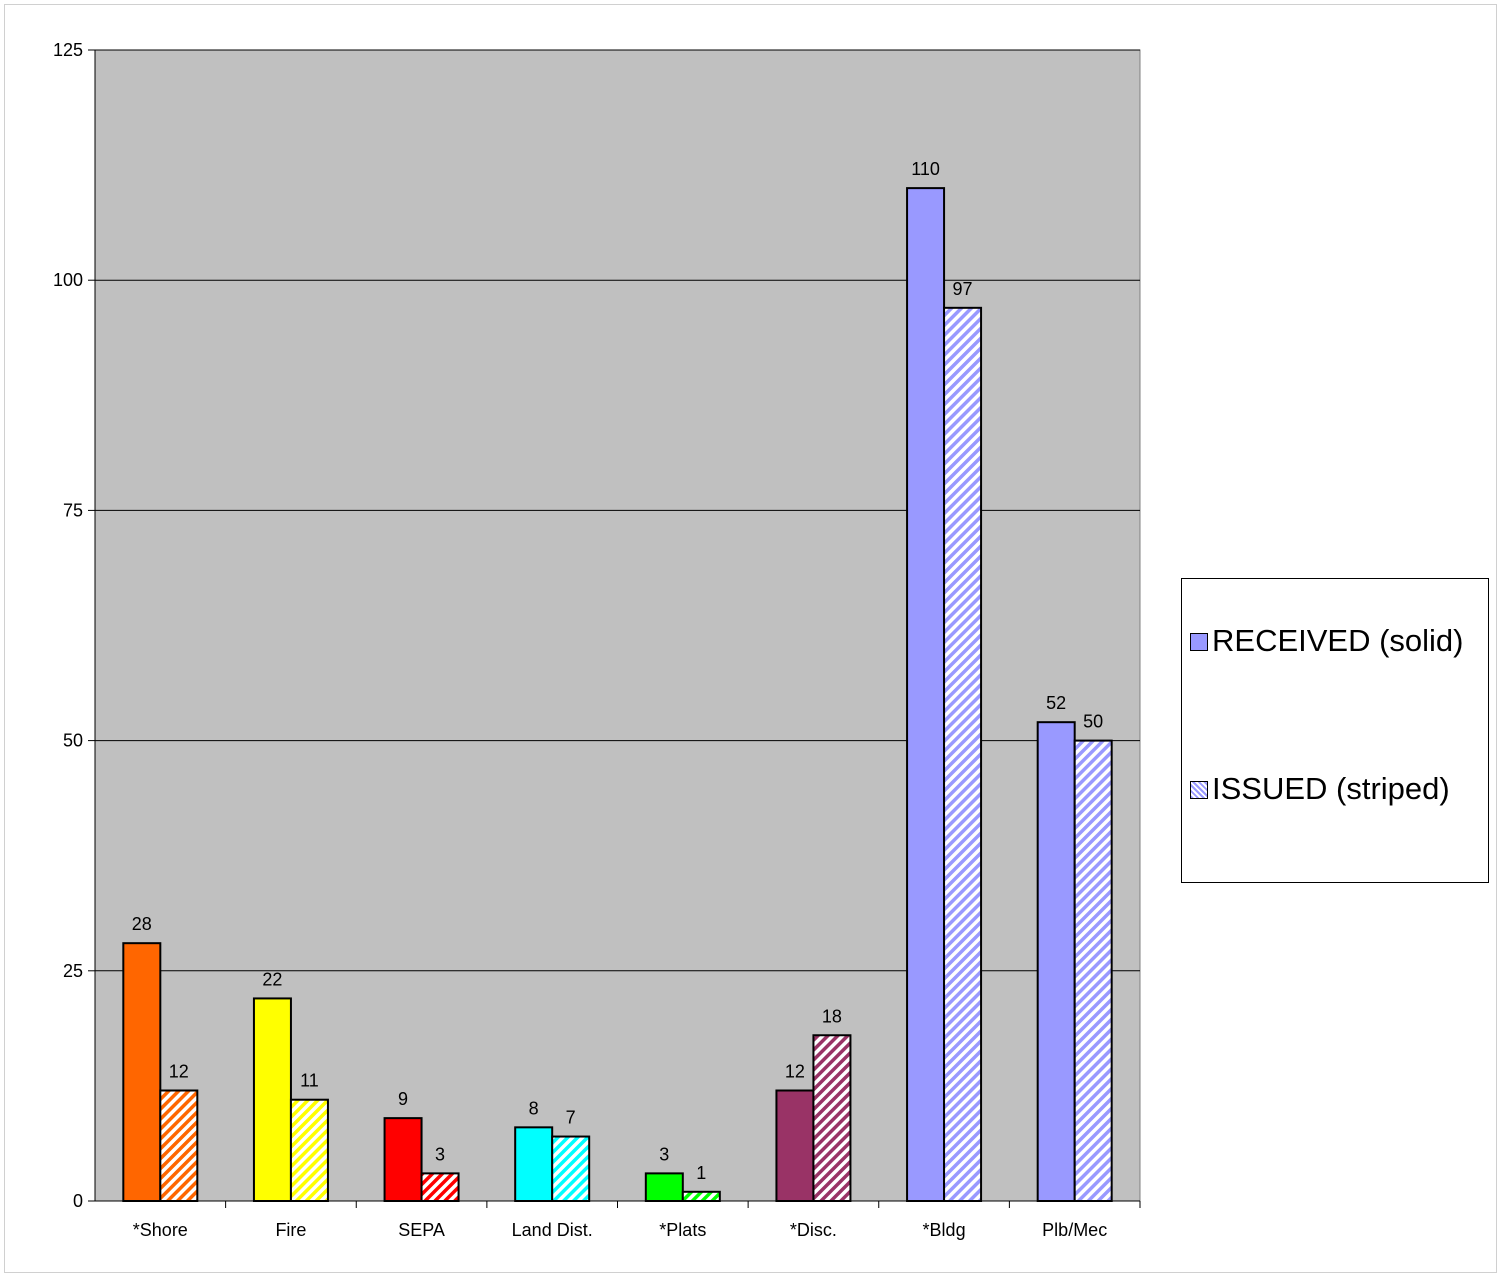  Describe the element at coordinates (571, 1118) in the screenshot. I see `data-label: 7` at that location.